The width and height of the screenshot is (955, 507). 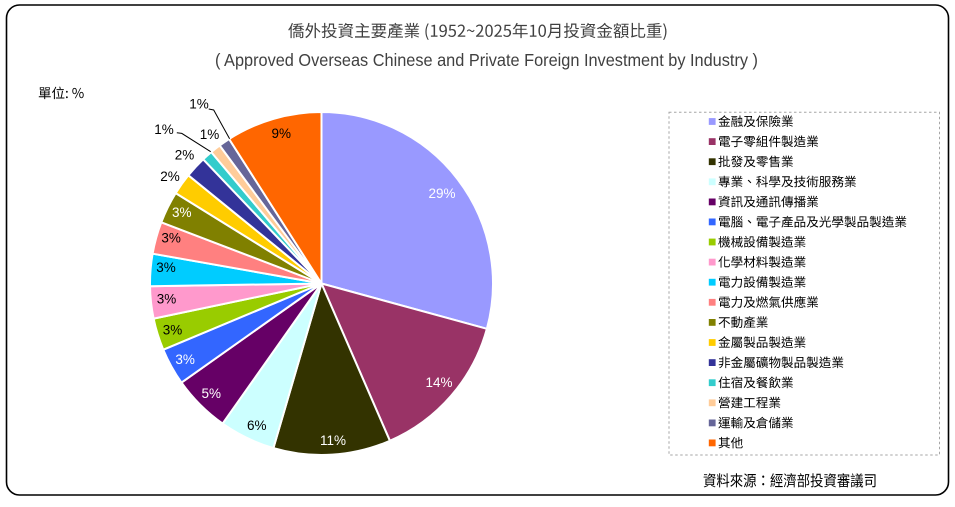 What do you see at coordinates (438, 382) in the screenshot?
I see `svg-text: 14%` at bounding box center [438, 382].